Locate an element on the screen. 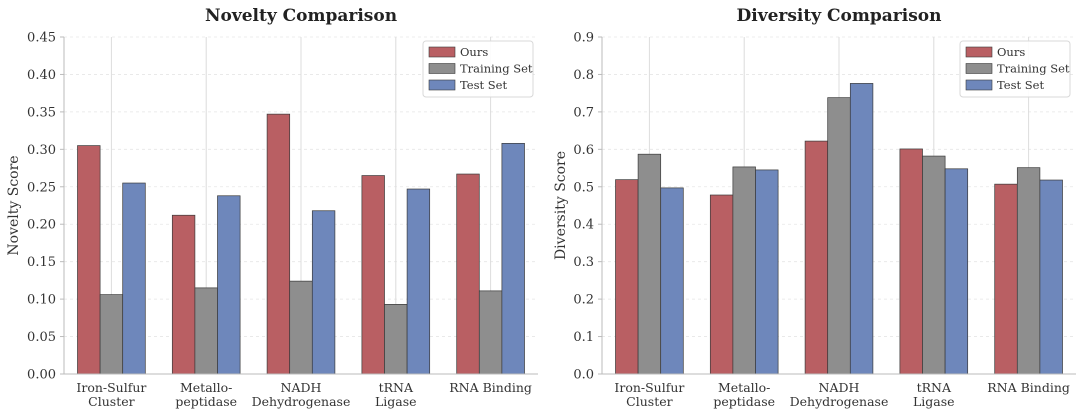  y-tick-label: 0.2 is located at coordinates (583, 300).